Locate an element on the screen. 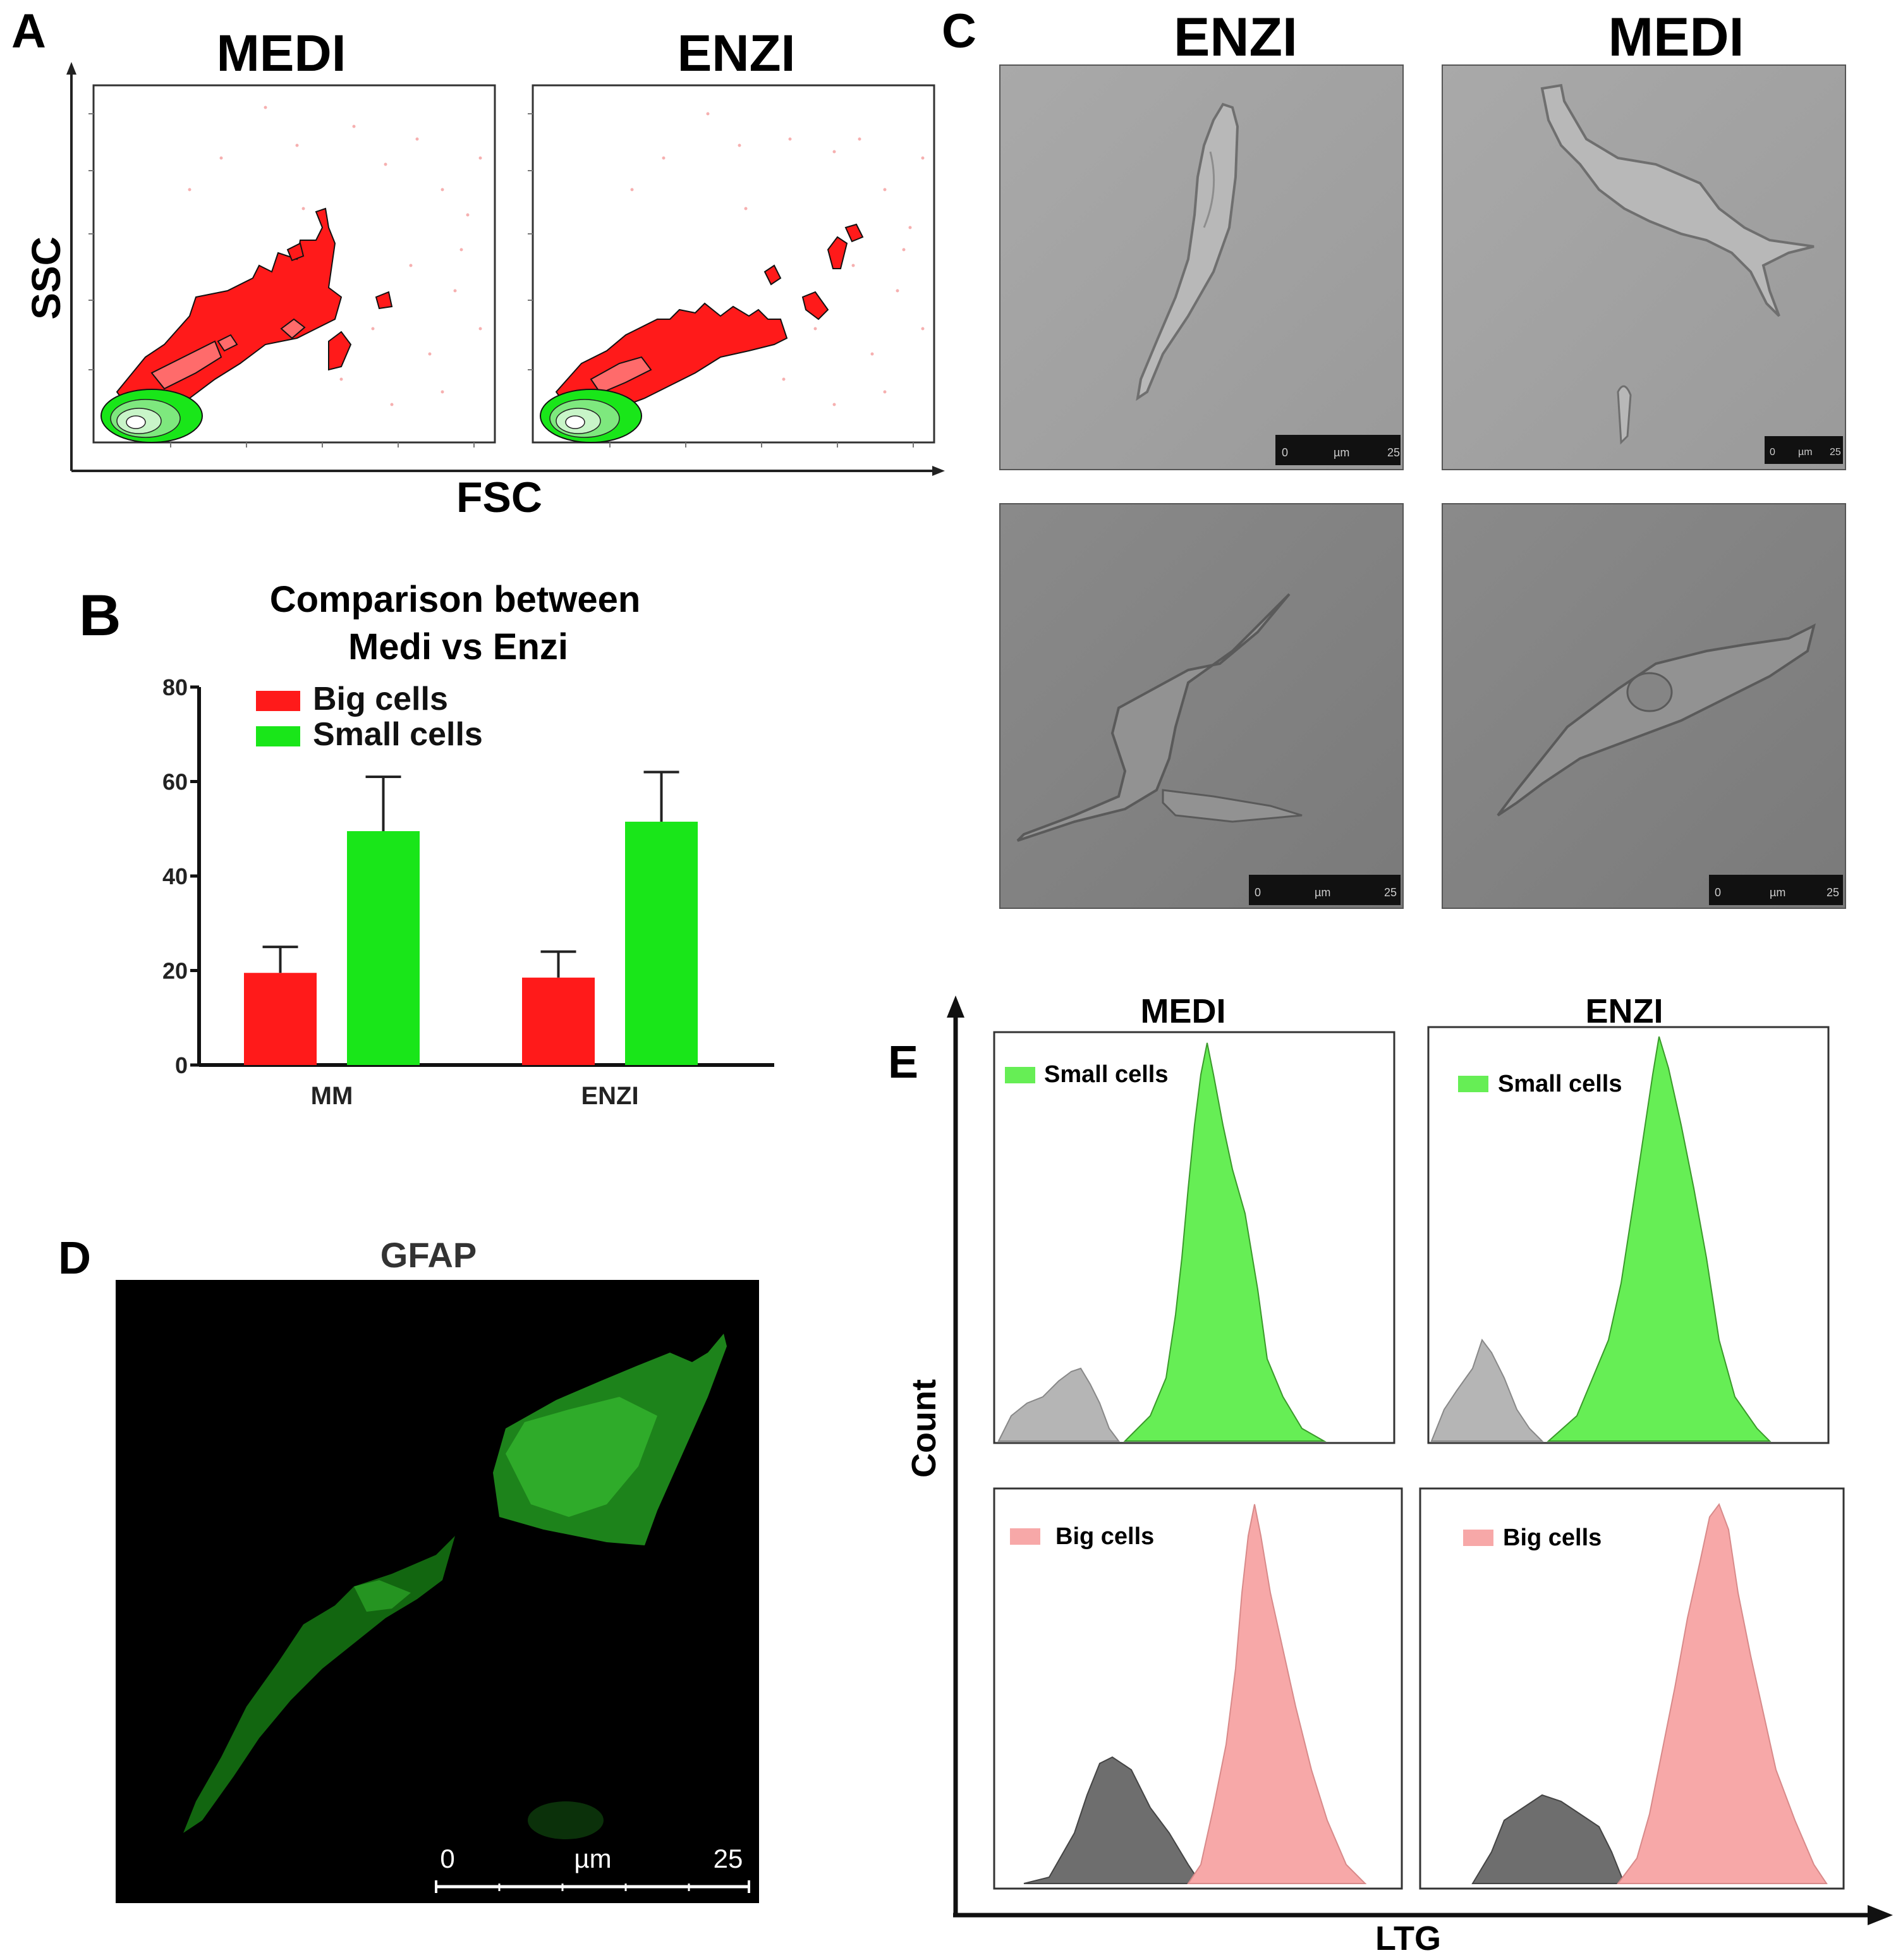  legend-big-medi: Big cells is located at coordinates (1104, 1537).